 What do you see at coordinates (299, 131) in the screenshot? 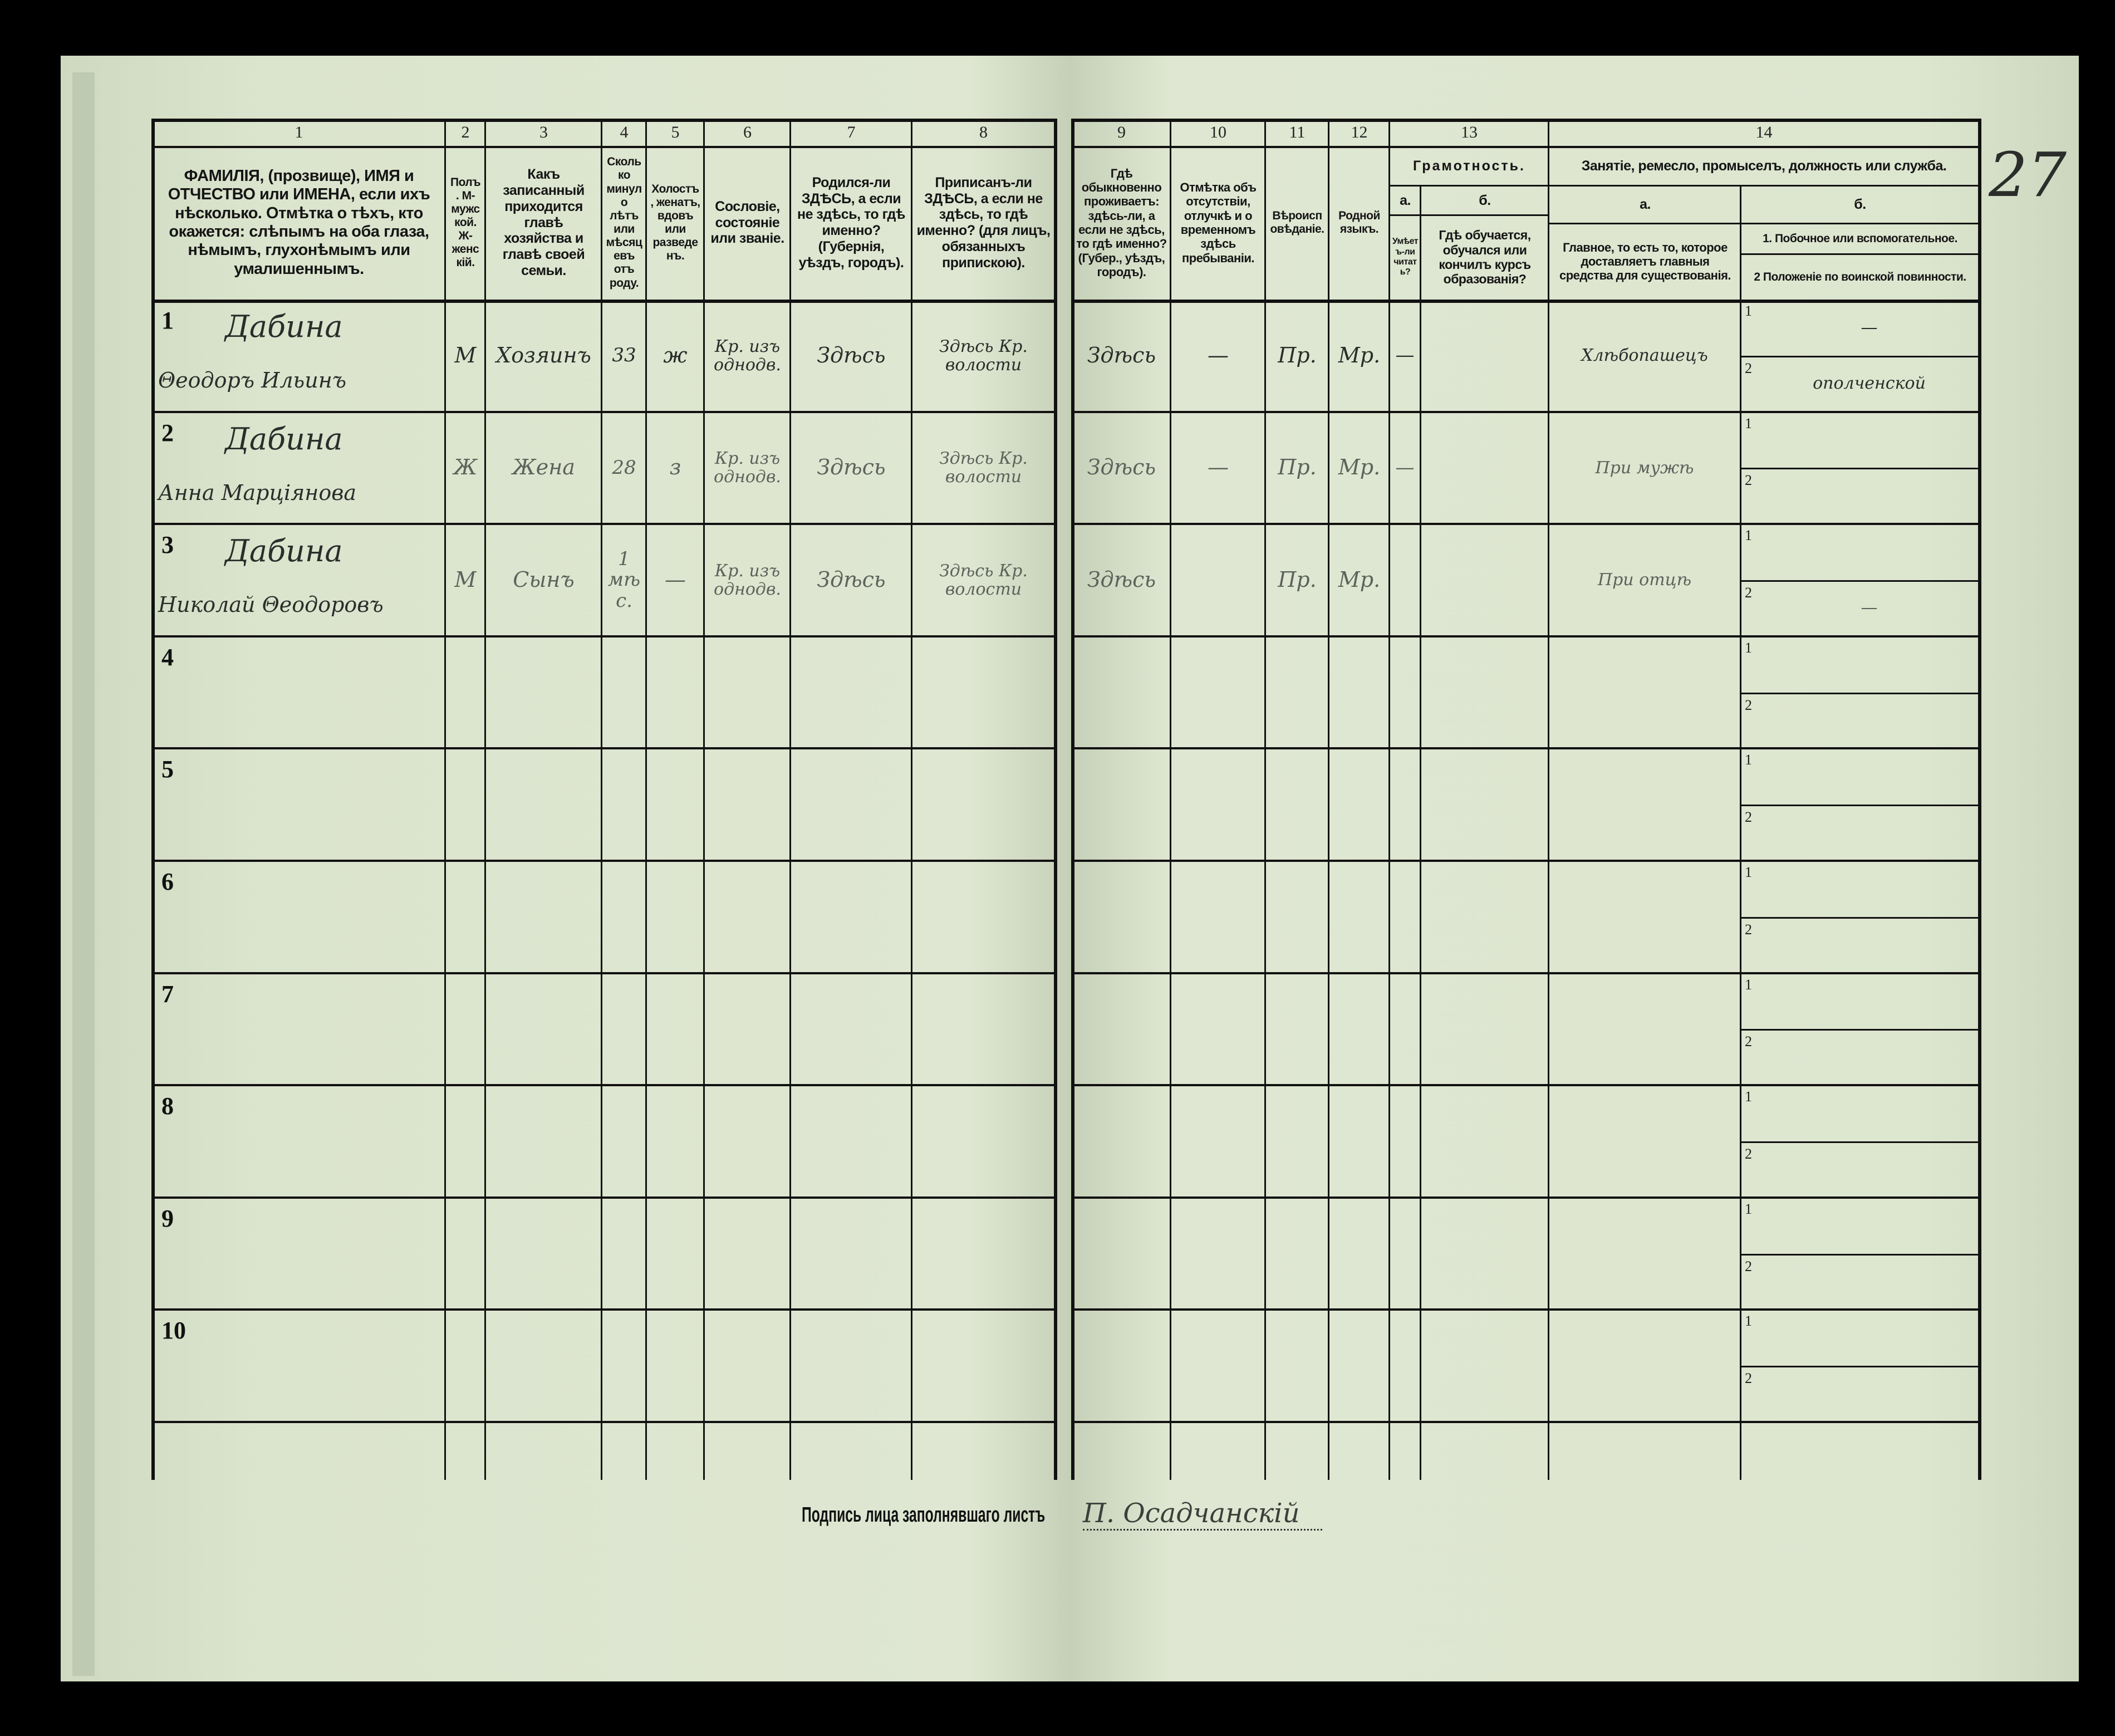
I see `column-number: 1` at bounding box center [299, 131].